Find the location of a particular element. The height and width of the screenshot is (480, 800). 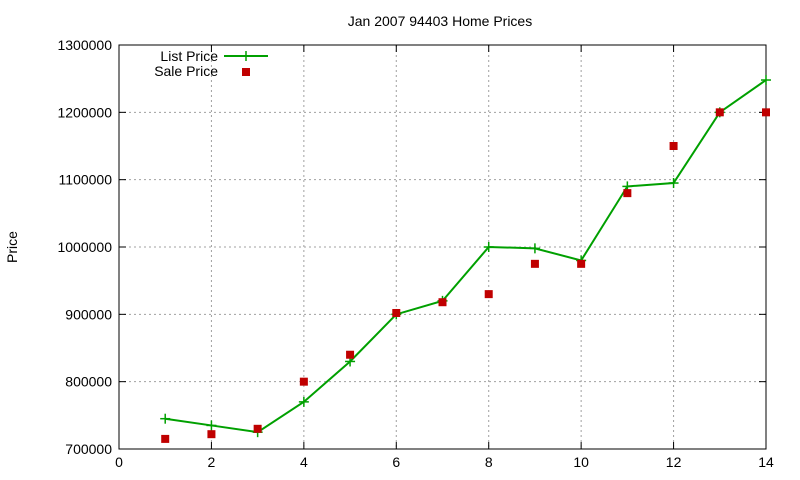

chart-title: Jan 2007 94403 Home Prices is located at coordinates (440, 21).